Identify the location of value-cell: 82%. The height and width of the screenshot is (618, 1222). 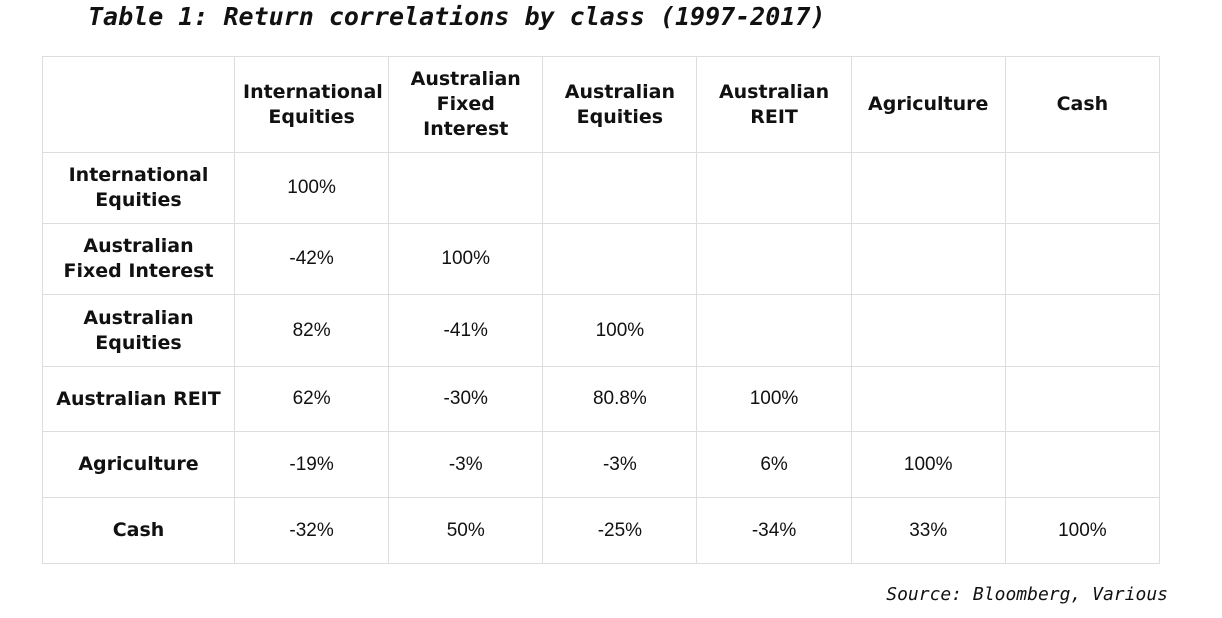
(311, 330).